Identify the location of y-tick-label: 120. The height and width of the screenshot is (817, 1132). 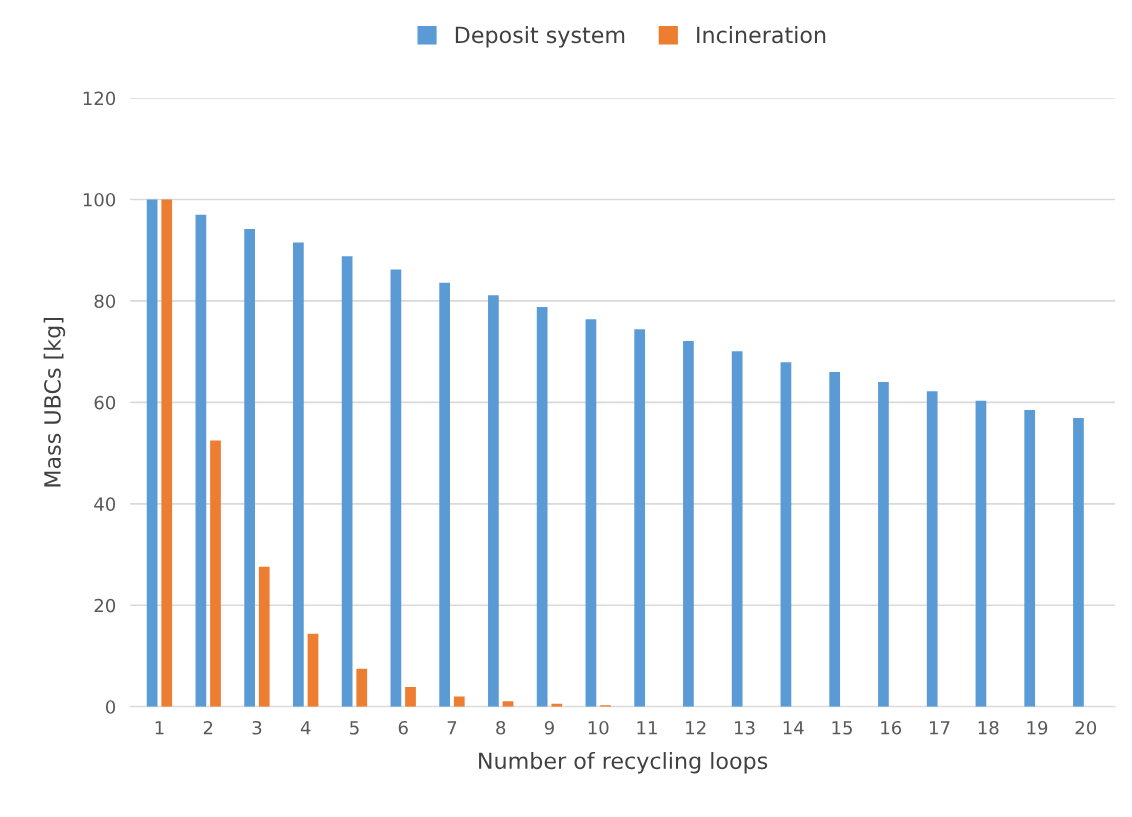
(99, 98).